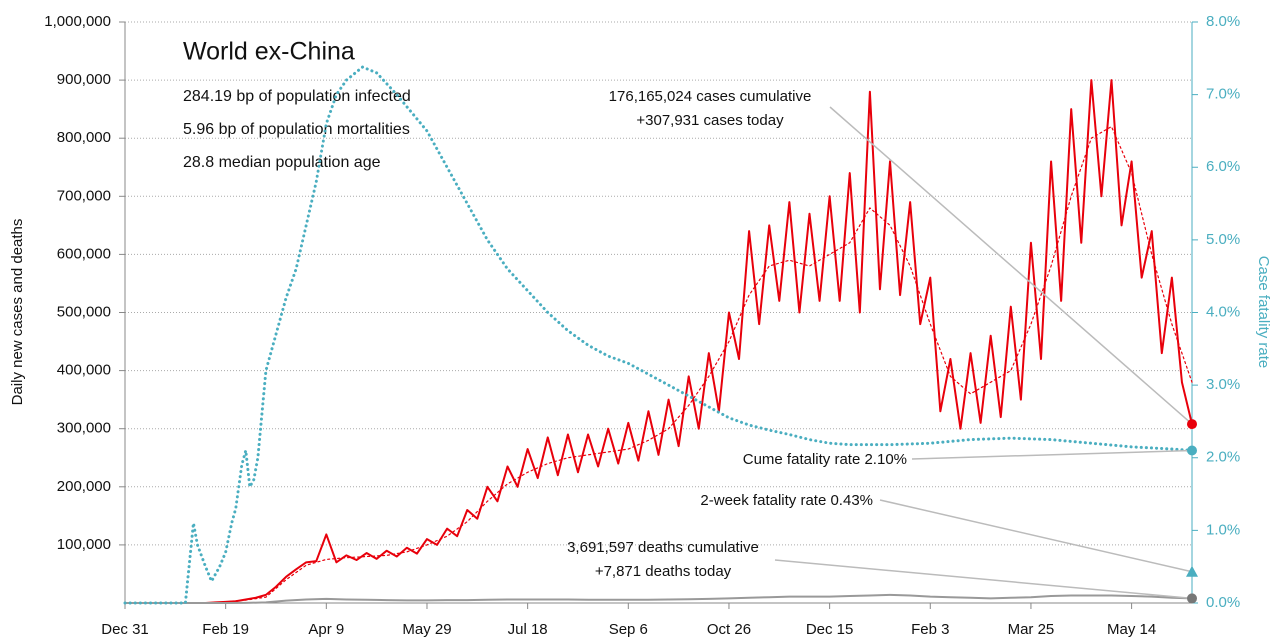 Image resolution: width=1281 pixels, height=642 pixels. Describe the element at coordinates (326, 629) in the screenshot. I see `x-tick-label: Apr 9` at that location.